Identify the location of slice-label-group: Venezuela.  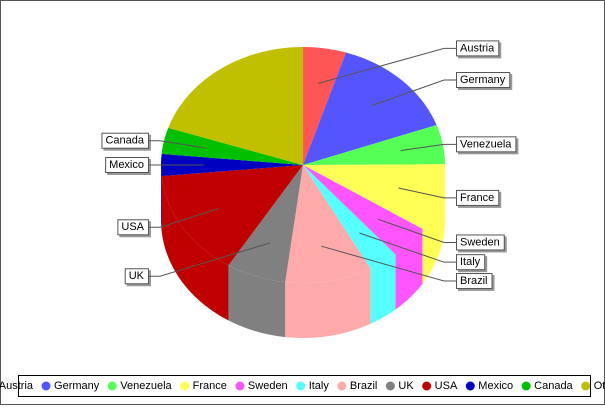
(458, 144).